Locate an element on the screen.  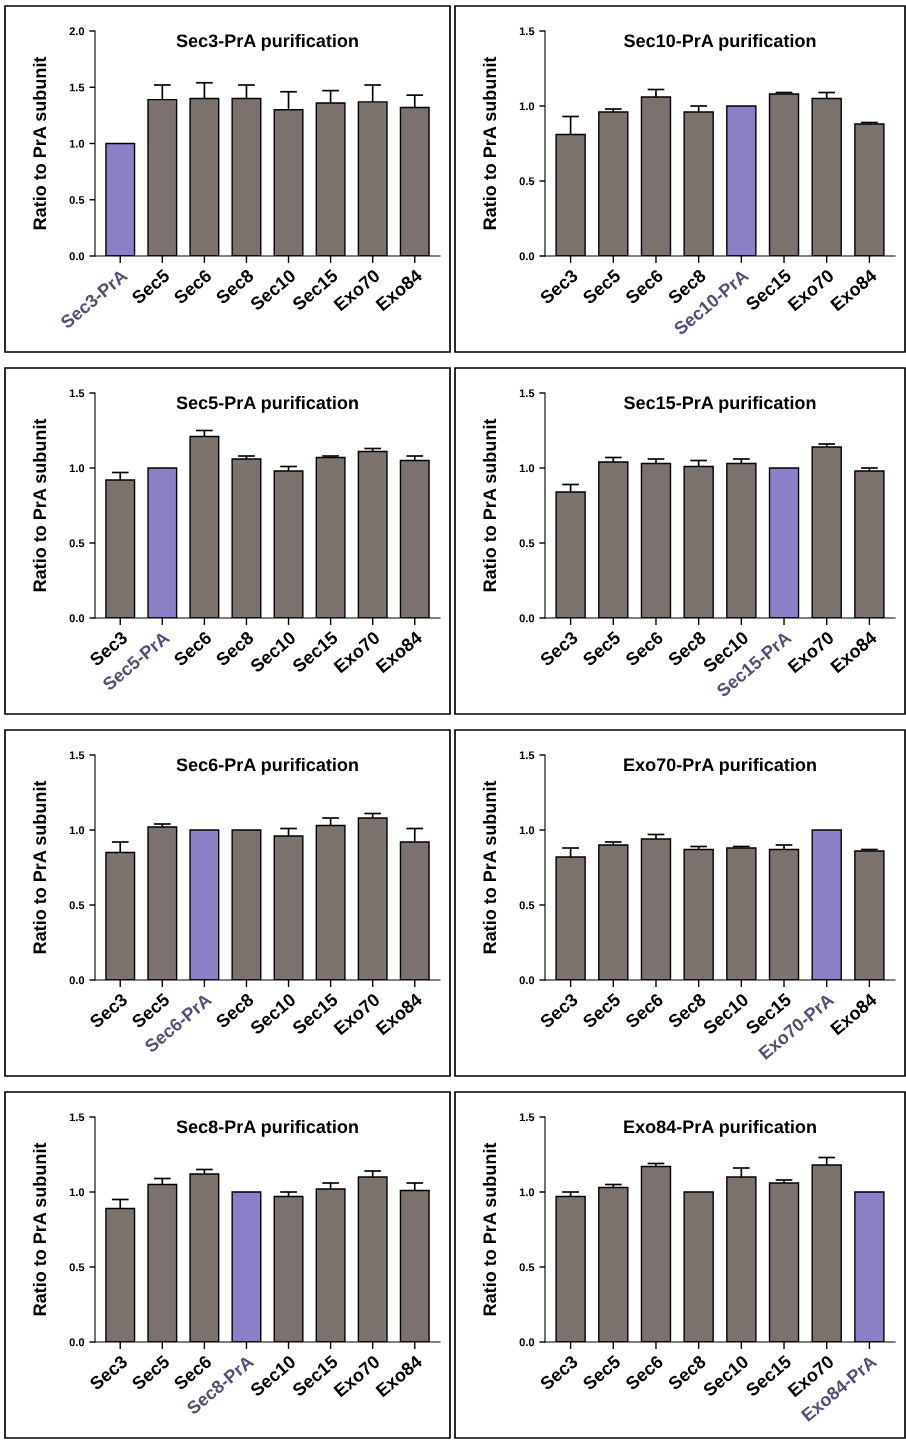
chart-title: Sec15-PrA purification is located at coordinates (720, 404).